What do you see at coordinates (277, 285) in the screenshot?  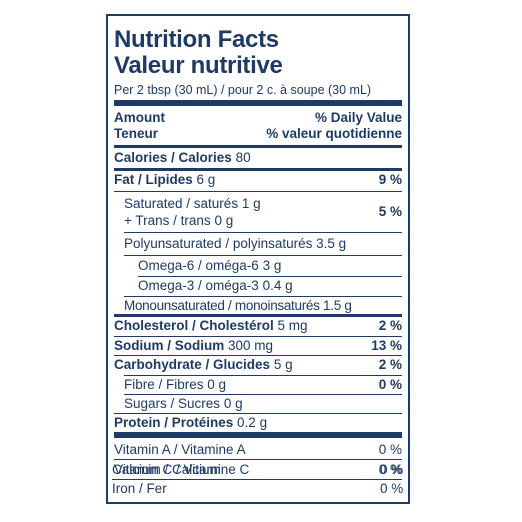 I see `omega3-amount: 0.4 g` at bounding box center [277, 285].